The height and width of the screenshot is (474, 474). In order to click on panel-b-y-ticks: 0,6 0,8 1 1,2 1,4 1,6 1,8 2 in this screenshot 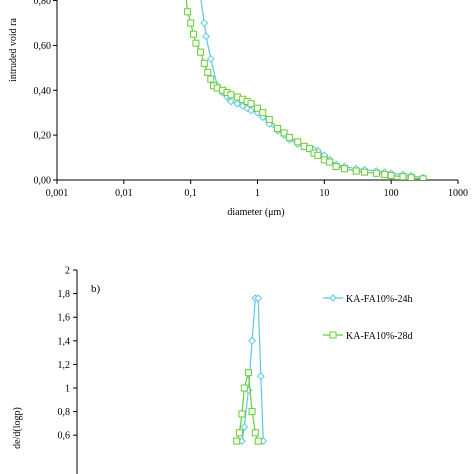, I will do `click(67, 354)`.